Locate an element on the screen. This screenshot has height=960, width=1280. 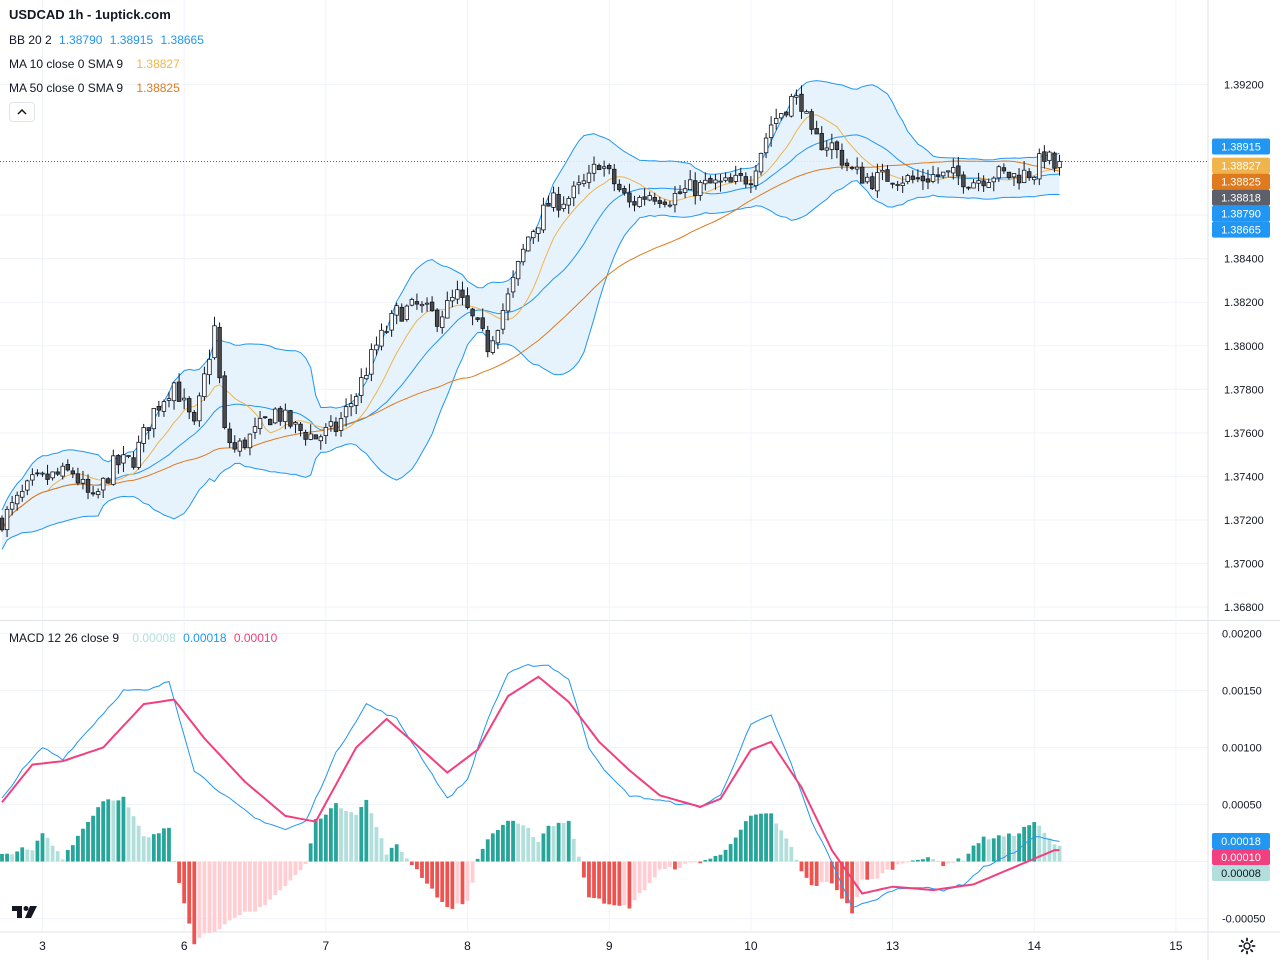
ma50-legend: MA 50 close 0 SMA 9 1.38825 is located at coordinates (96, 88).